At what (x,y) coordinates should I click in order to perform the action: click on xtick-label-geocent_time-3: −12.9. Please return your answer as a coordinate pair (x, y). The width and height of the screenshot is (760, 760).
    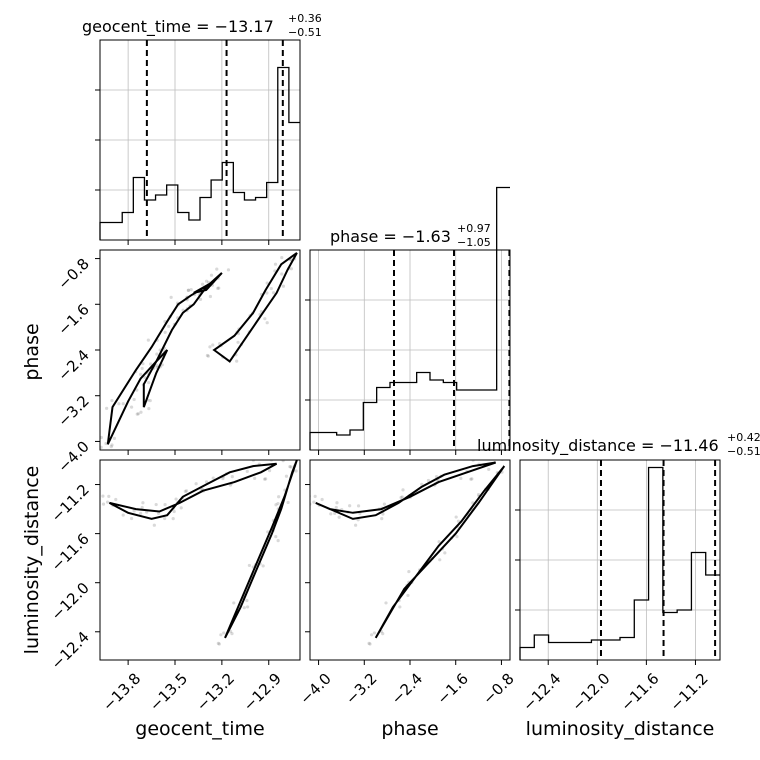
    Looking at the image, I should click on (262, 692).